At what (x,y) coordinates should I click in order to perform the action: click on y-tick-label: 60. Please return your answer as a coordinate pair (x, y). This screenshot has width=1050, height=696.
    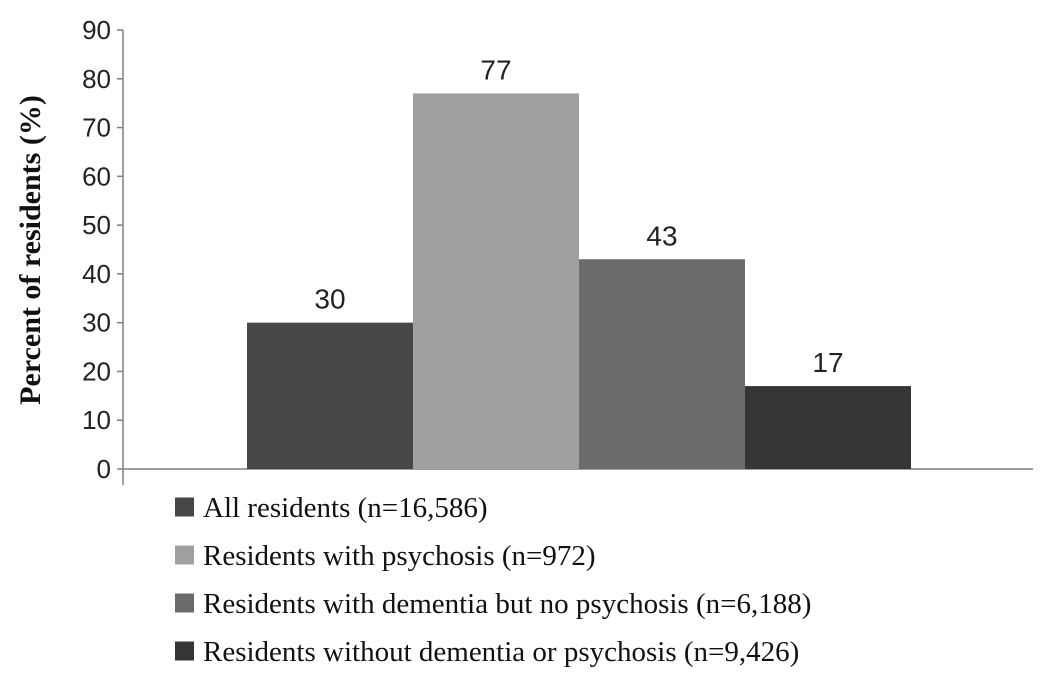
    Looking at the image, I should click on (96, 176).